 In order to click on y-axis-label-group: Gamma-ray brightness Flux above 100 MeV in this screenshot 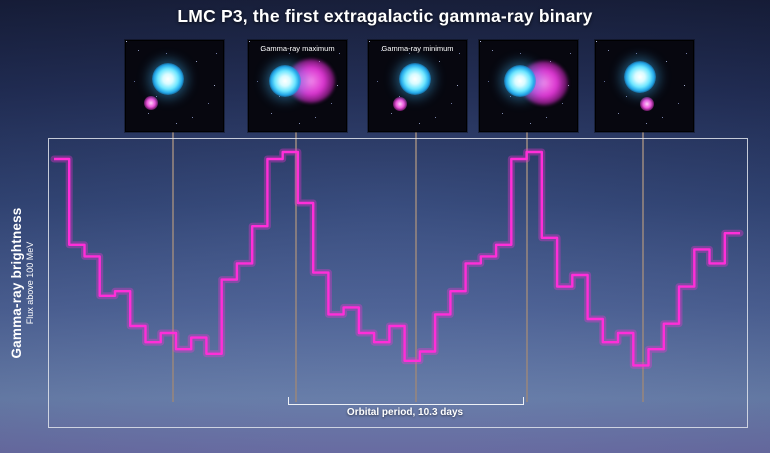, I will do `click(22, 283)`.